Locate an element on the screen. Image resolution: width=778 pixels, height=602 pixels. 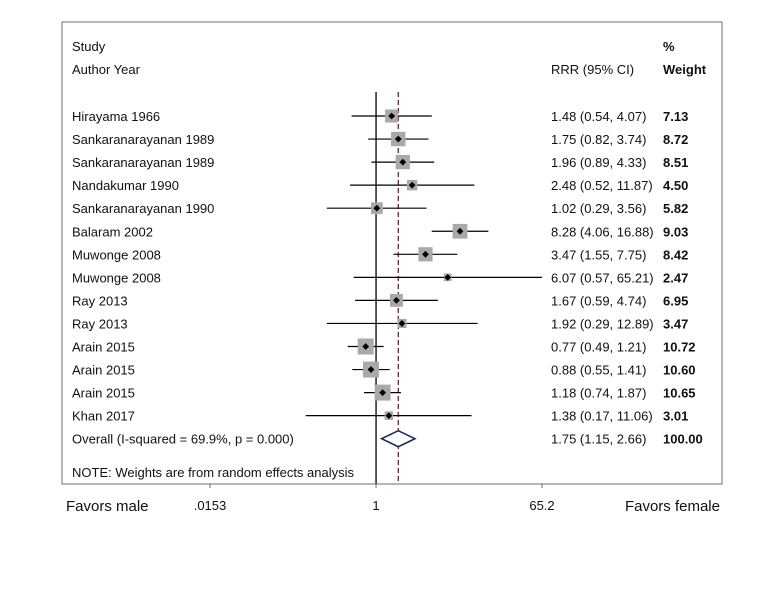
study-weight-text: 3.47 is located at coordinates (675, 323).